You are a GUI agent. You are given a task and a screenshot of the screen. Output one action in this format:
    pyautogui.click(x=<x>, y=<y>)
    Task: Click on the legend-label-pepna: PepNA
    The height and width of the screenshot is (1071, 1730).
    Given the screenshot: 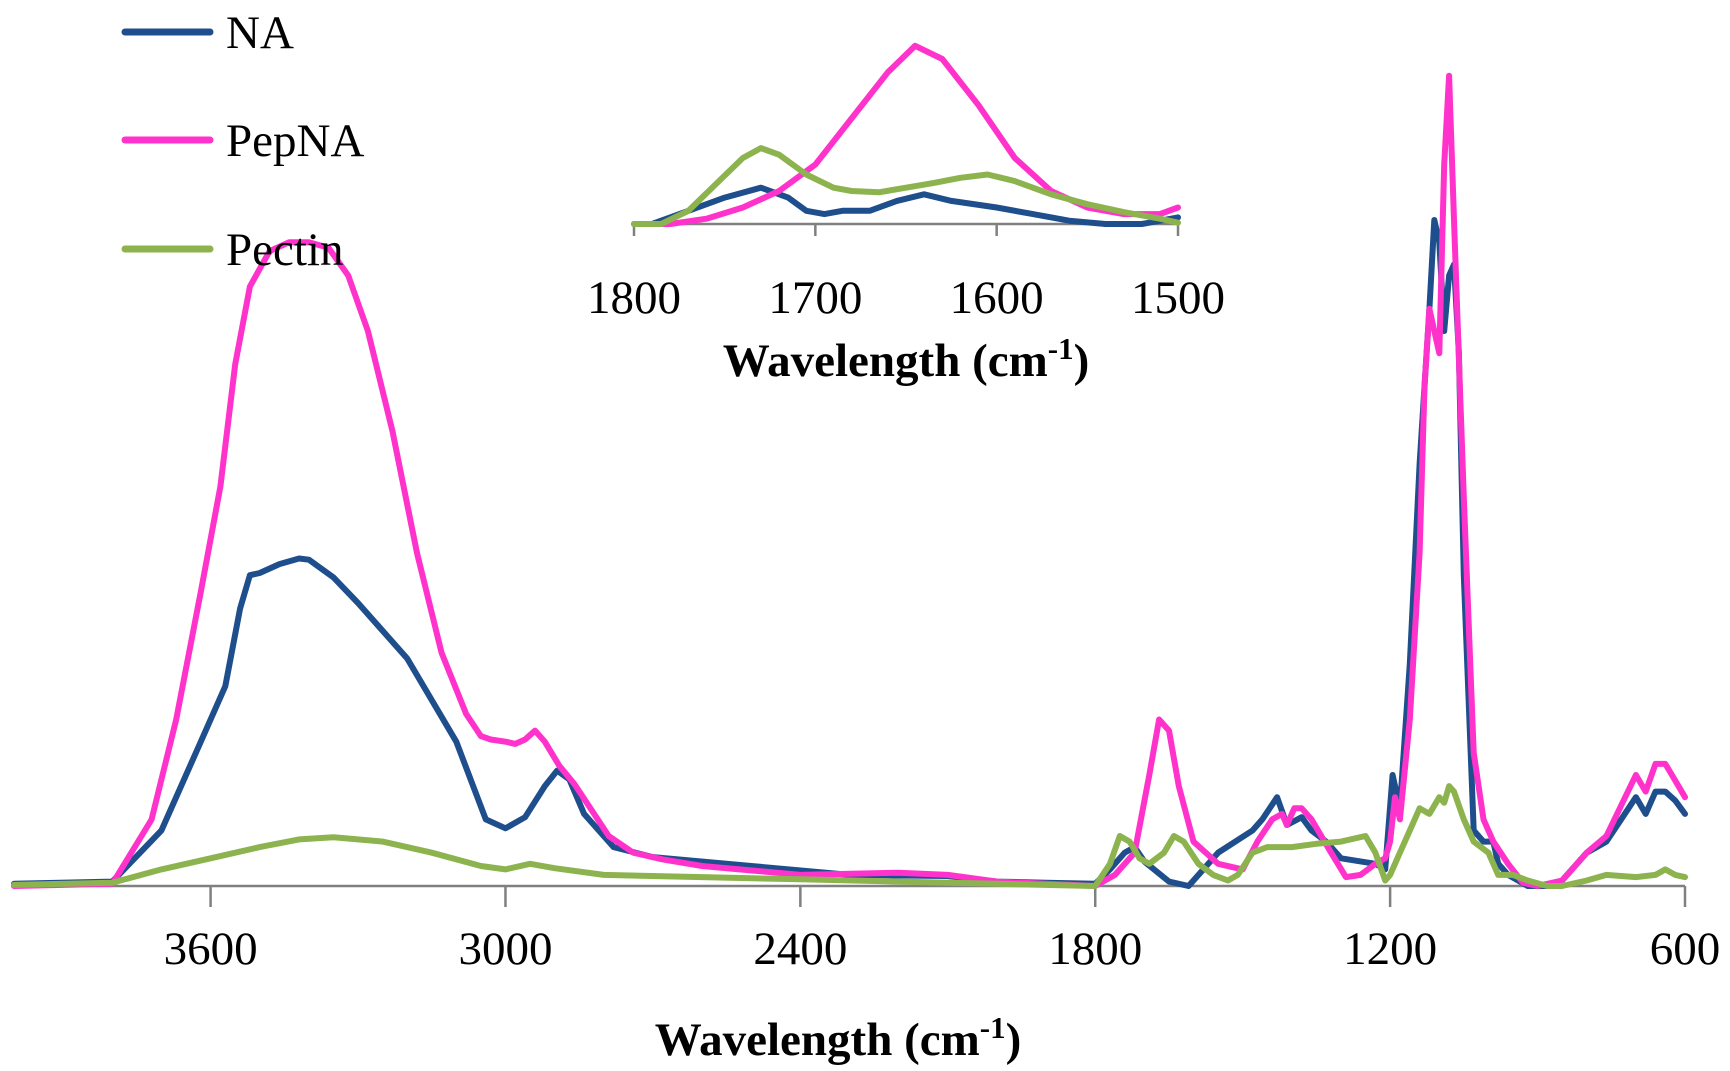 What is the action you would take?
    pyautogui.click(x=295, y=141)
    